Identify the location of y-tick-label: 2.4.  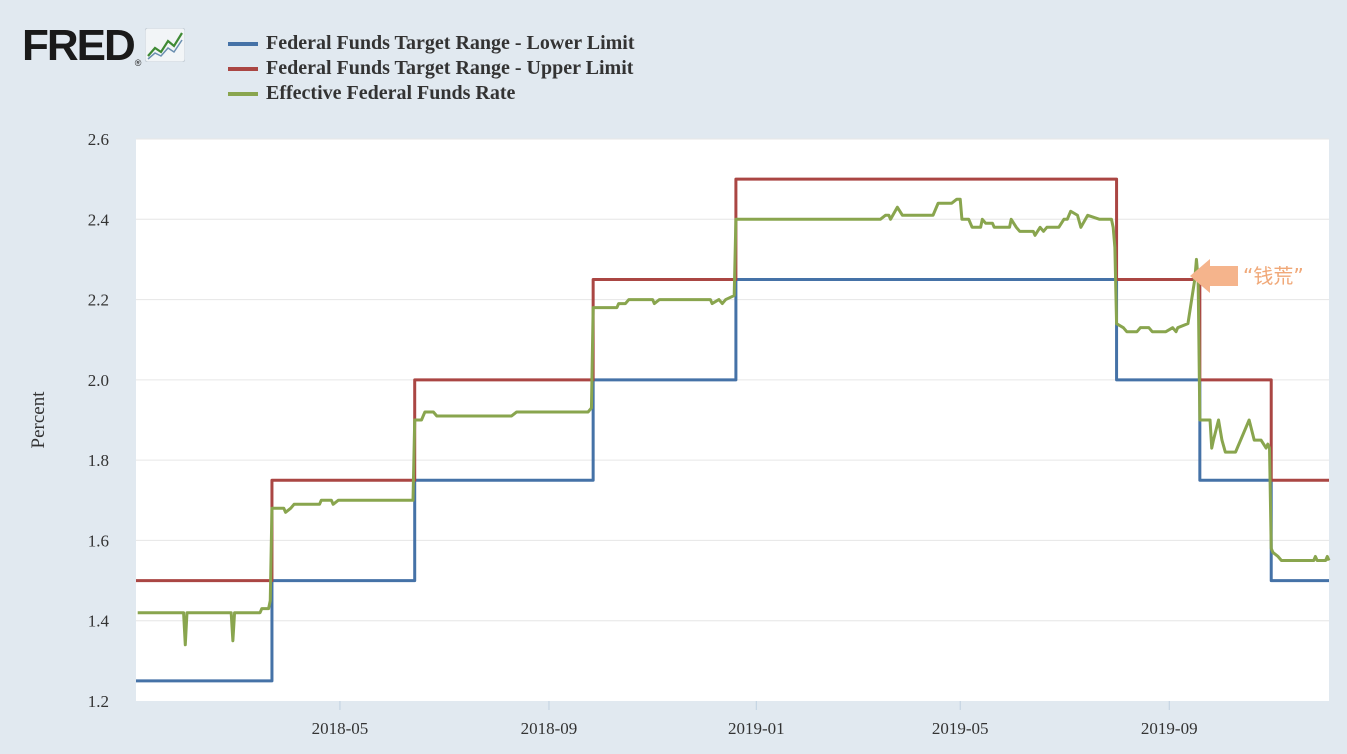
(99, 219).